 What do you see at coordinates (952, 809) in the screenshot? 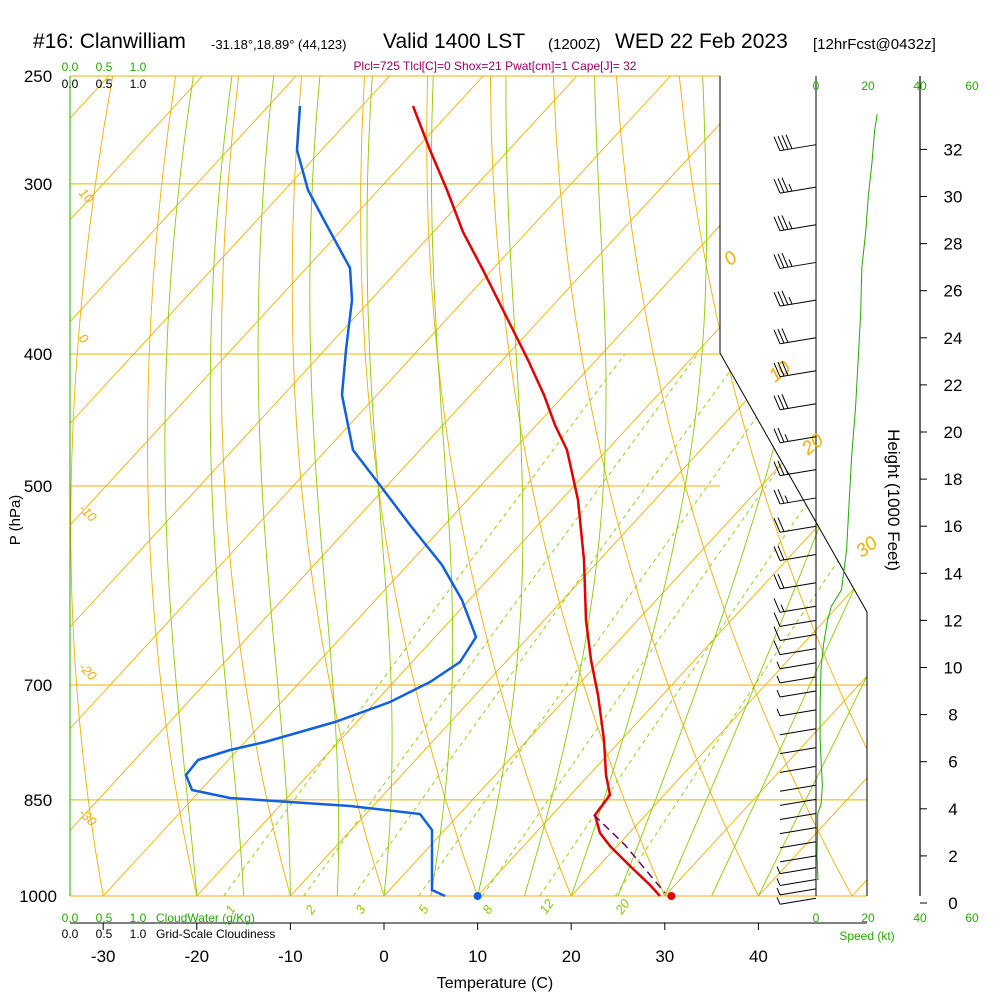
I see `height-tick-label: 4` at bounding box center [952, 809].